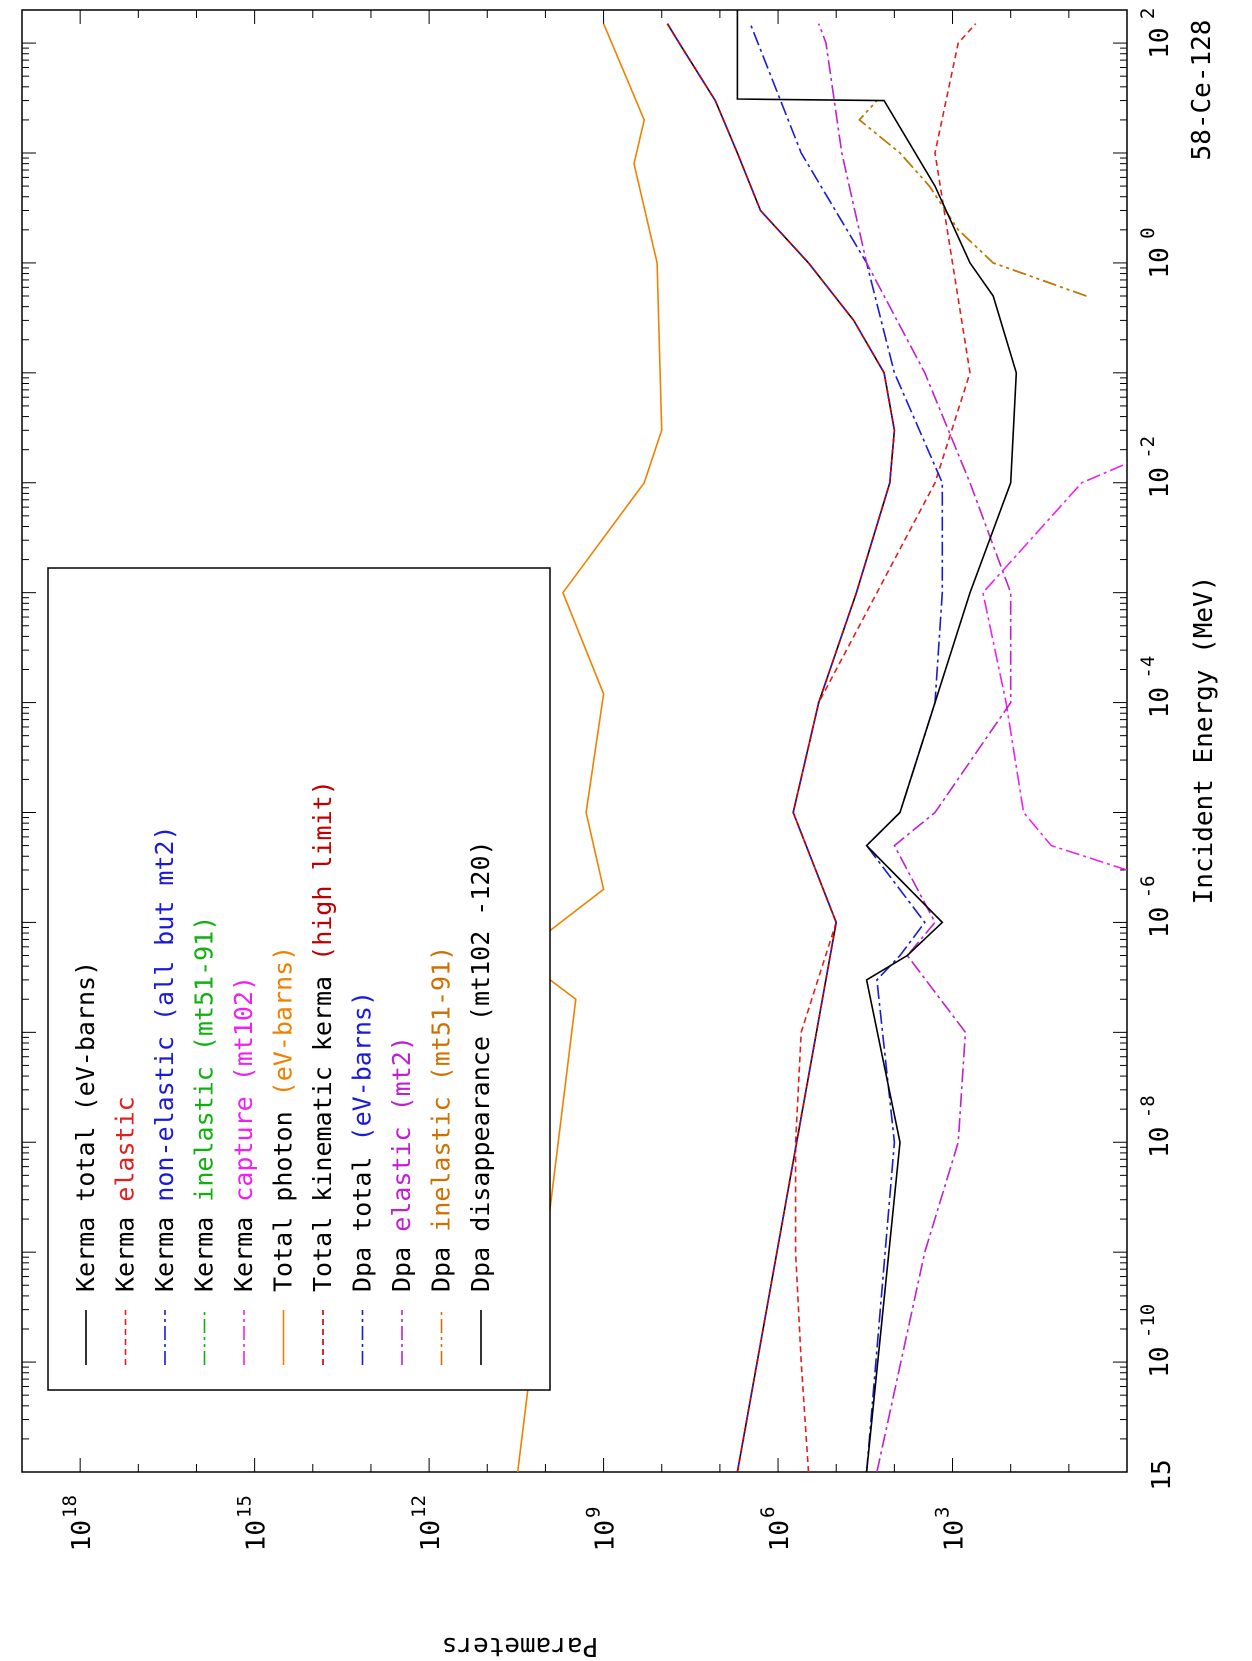  I want to click on y-tick-label: 10⁹, so click(602, 1529).